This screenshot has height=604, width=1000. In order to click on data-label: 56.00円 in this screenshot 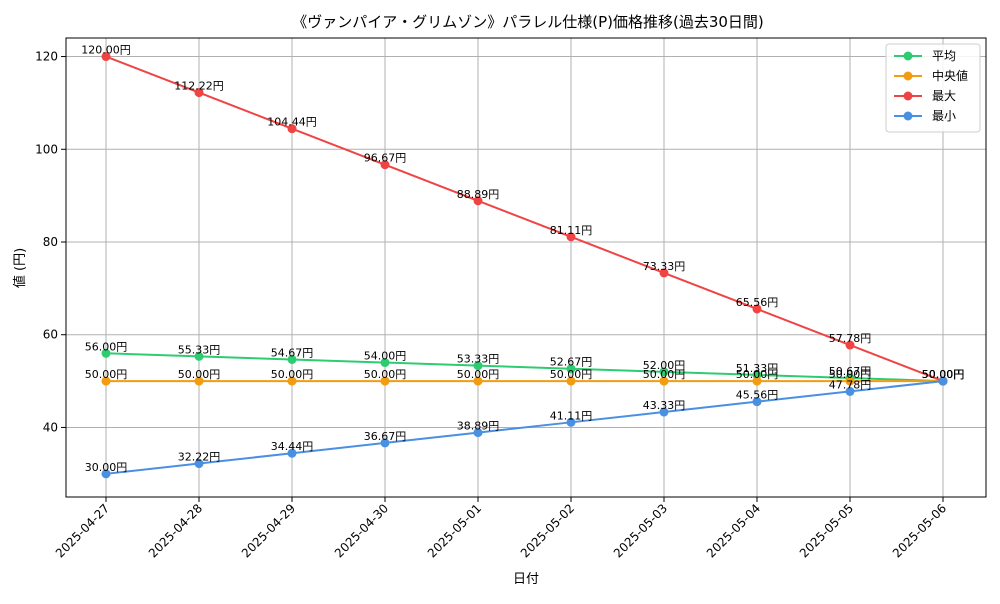, I will do `click(106, 346)`.